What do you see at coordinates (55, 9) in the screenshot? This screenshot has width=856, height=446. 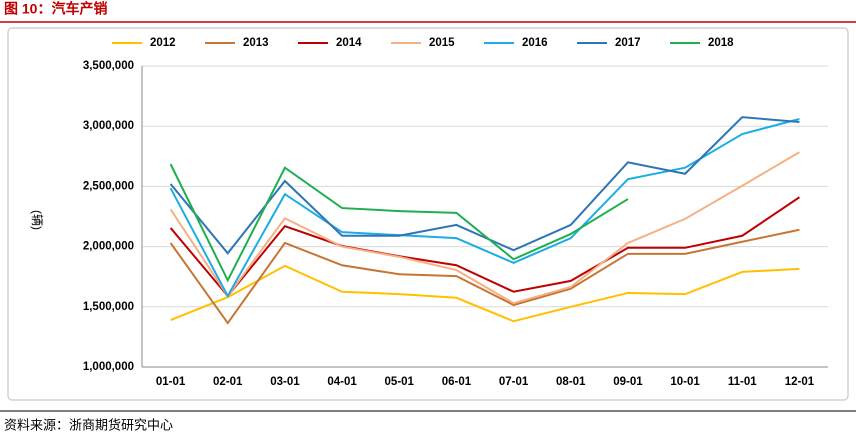 I see `page-title: 图 10：汽车产销` at bounding box center [55, 9].